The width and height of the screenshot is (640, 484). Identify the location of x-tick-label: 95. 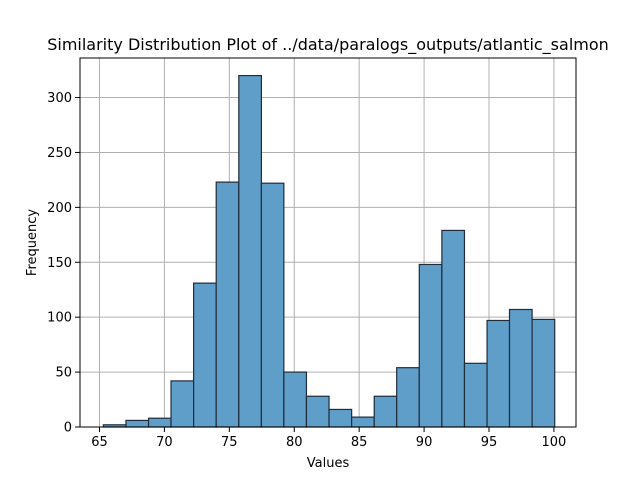
(489, 442).